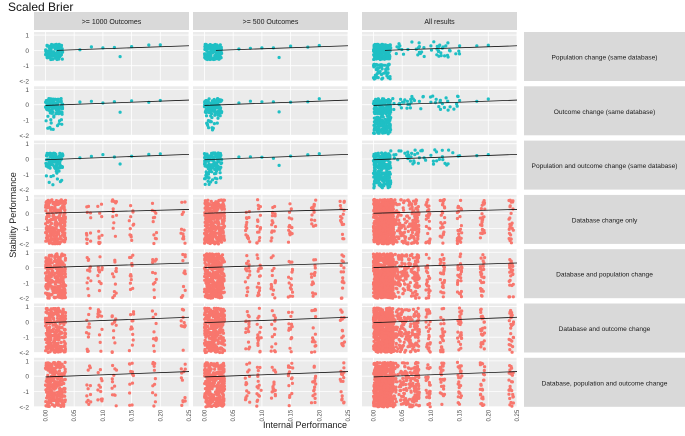 The width and height of the screenshot is (685, 436). What do you see at coordinates (13, 215) in the screenshot?
I see `y-axis-label: Stability Performance` at bounding box center [13, 215].